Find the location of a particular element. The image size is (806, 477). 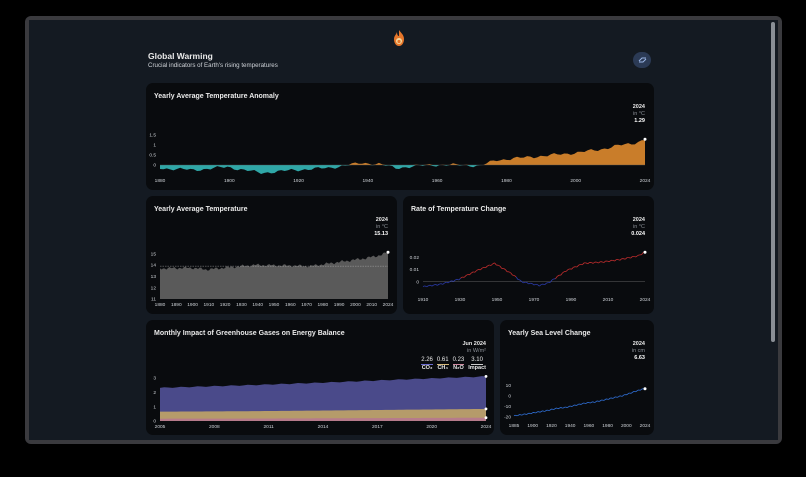

sea-level-line is located at coordinates (579, 402).